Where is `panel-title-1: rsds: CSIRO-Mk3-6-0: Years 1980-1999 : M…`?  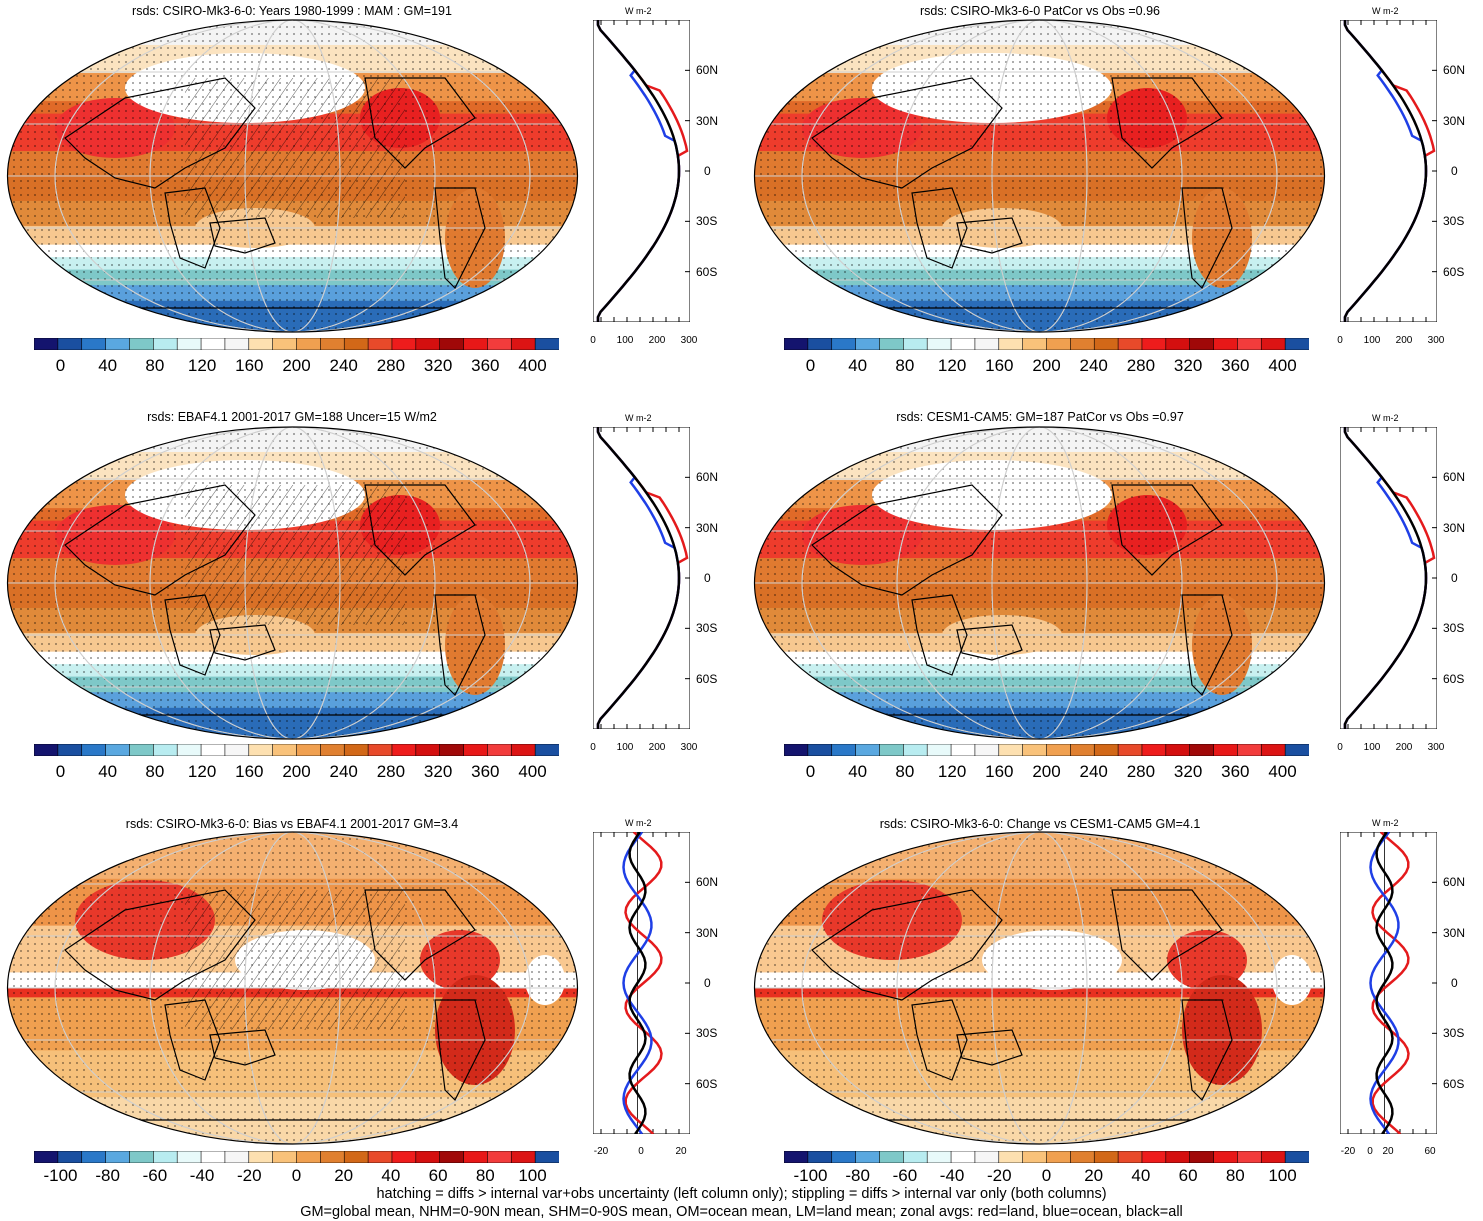 panel-title-1: rsds: CSIRO-Mk3-6-0: Years 1980-1999 : M… is located at coordinates (292, 11).